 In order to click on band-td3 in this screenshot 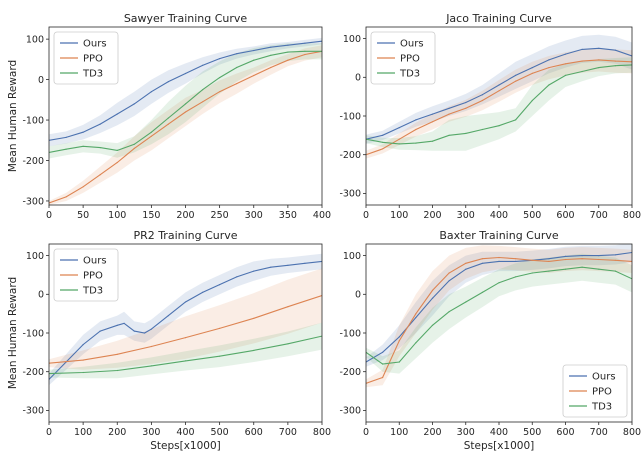, I will do `click(499, 313)`.